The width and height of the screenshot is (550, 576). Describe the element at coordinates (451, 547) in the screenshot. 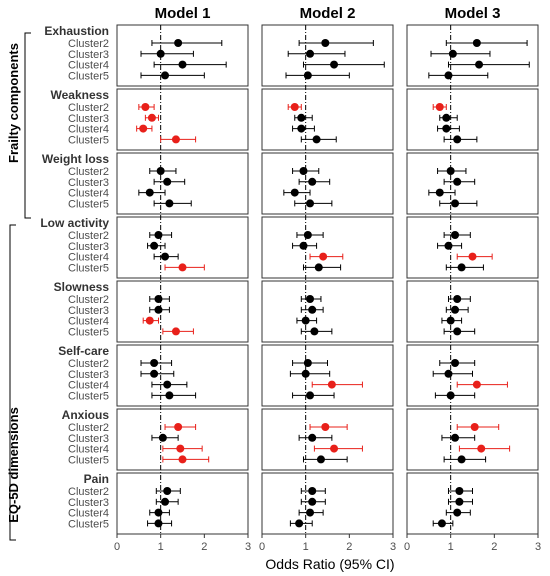

I see `x-tick-label: 1` at that location.